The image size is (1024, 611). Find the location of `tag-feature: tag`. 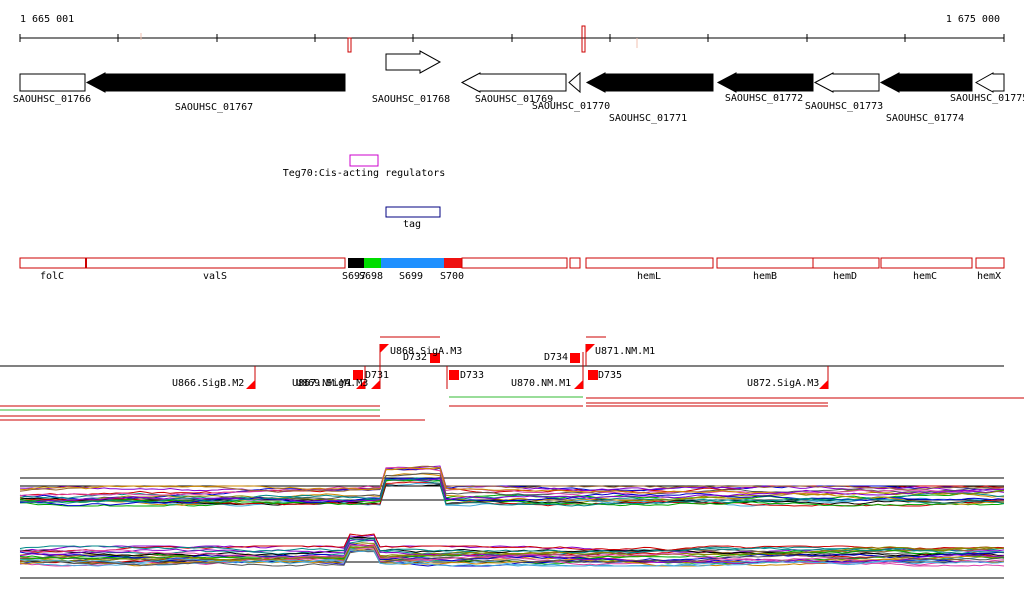

tag-feature: tag is located at coordinates (413, 218).